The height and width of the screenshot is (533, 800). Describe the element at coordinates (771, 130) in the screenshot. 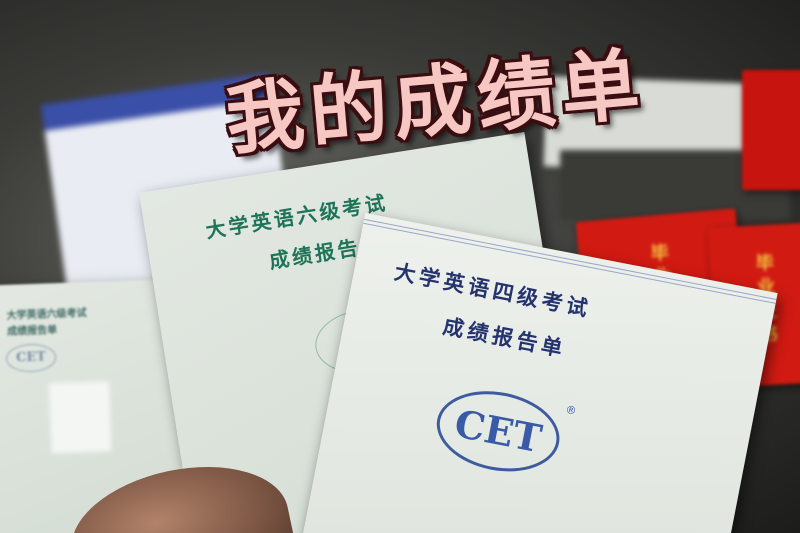

I see `red-certificate-book` at that location.